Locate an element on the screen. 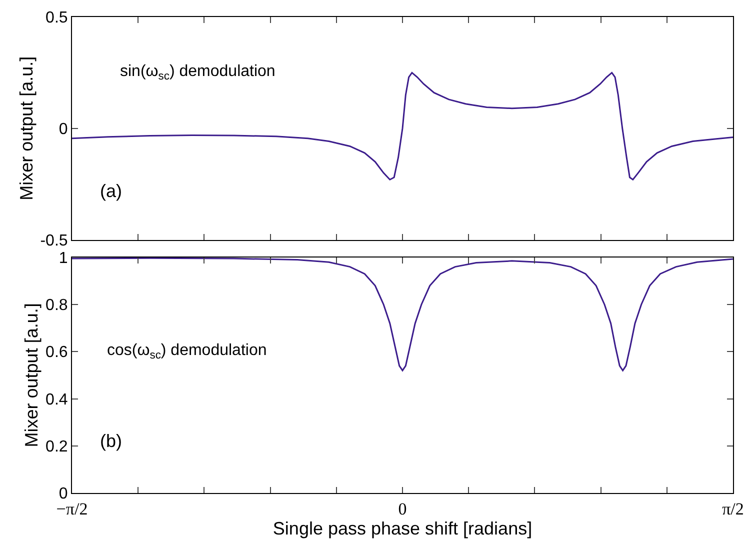 The image size is (754, 549). annotation: sin(ω$_{sc}$) demodulation is located at coordinates (198, 72).